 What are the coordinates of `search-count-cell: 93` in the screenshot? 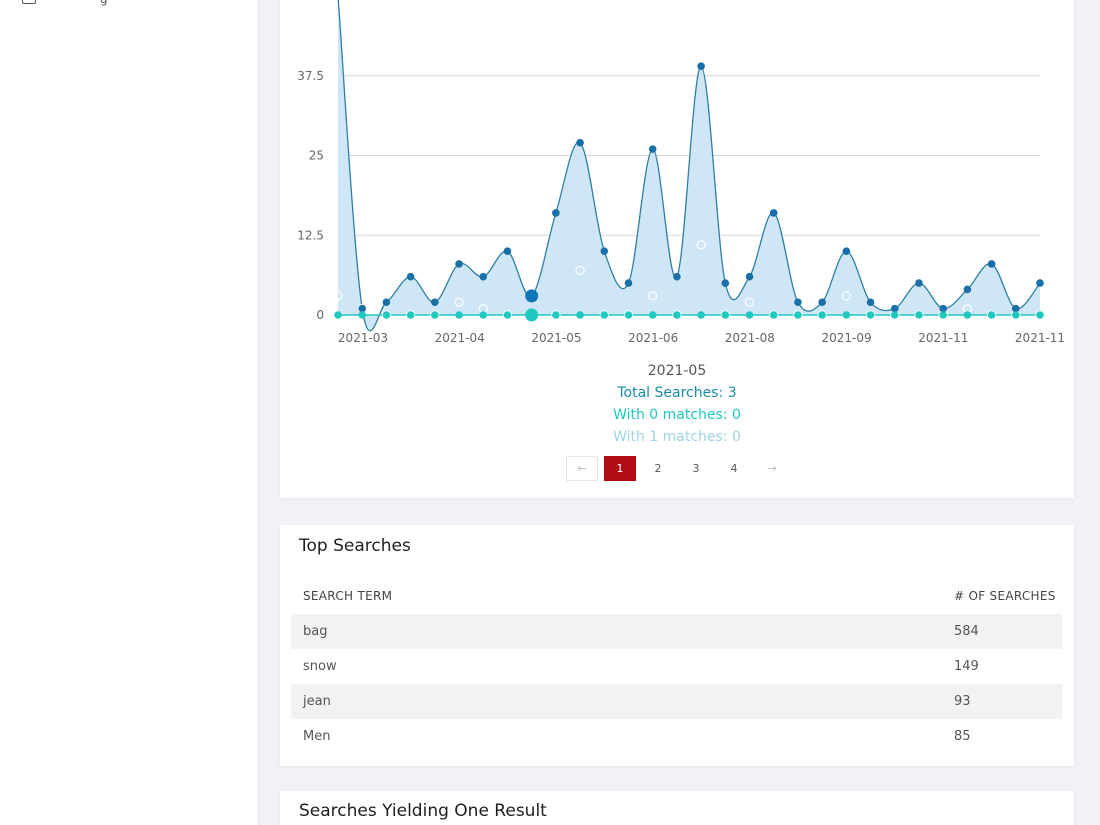 It's located at (962, 701).